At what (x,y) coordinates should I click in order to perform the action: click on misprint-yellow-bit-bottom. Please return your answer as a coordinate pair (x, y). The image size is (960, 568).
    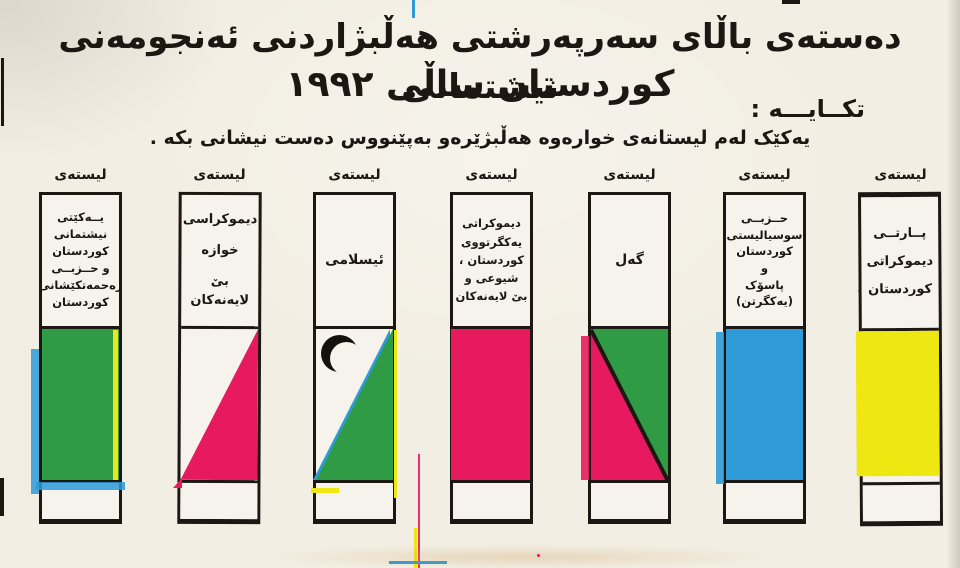
    Looking at the image, I should click on (325, 490).